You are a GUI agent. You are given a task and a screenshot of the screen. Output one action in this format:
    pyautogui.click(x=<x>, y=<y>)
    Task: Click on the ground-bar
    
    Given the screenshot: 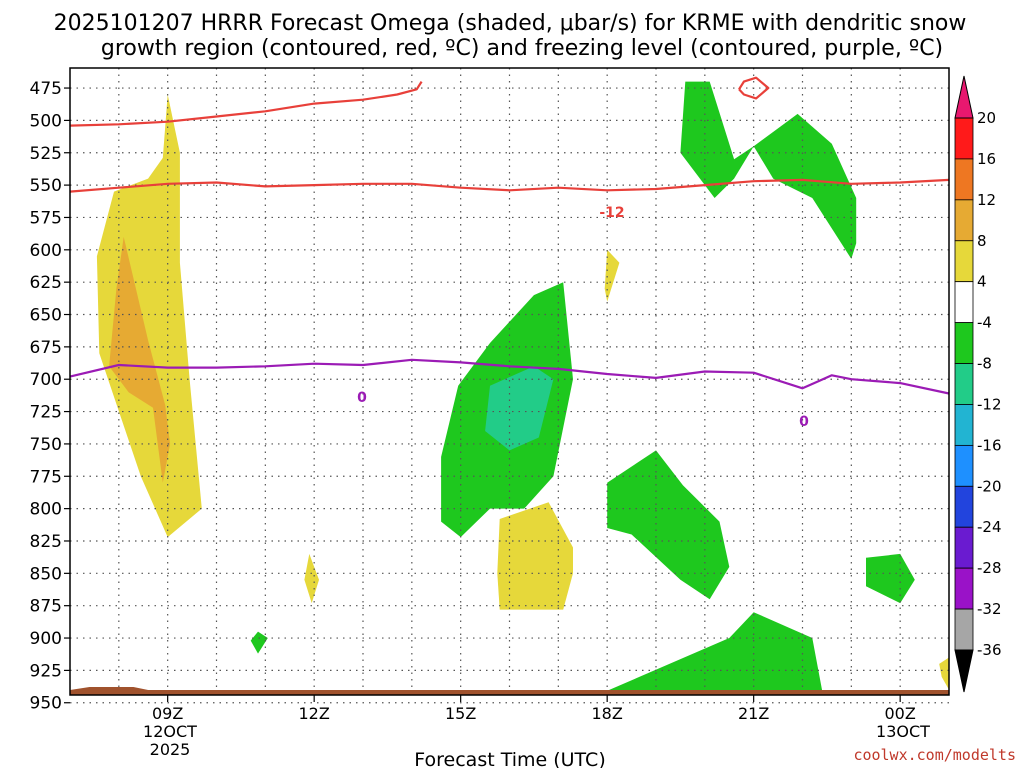 What is the action you would take?
    pyautogui.click(x=509, y=692)
    